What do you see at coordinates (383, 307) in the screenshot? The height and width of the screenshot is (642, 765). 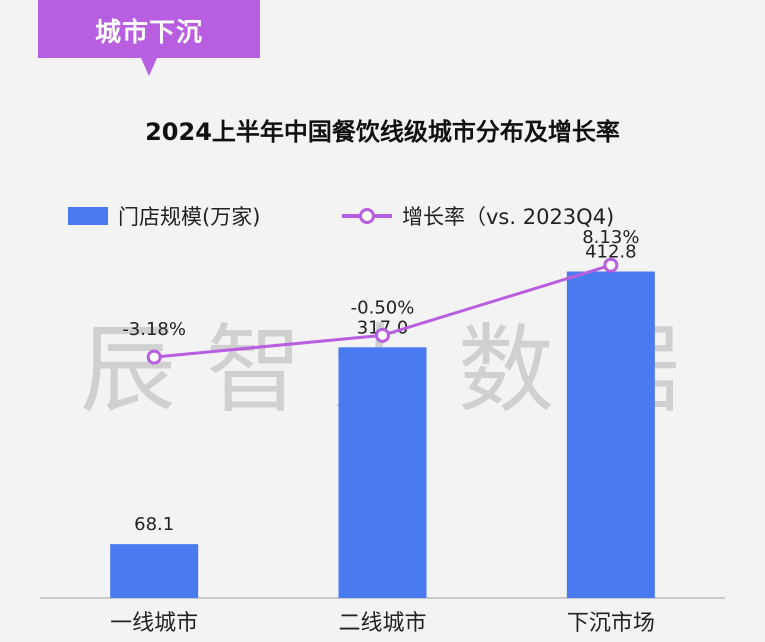 I see `growth-rate-label-2: -0.50%` at bounding box center [383, 307].